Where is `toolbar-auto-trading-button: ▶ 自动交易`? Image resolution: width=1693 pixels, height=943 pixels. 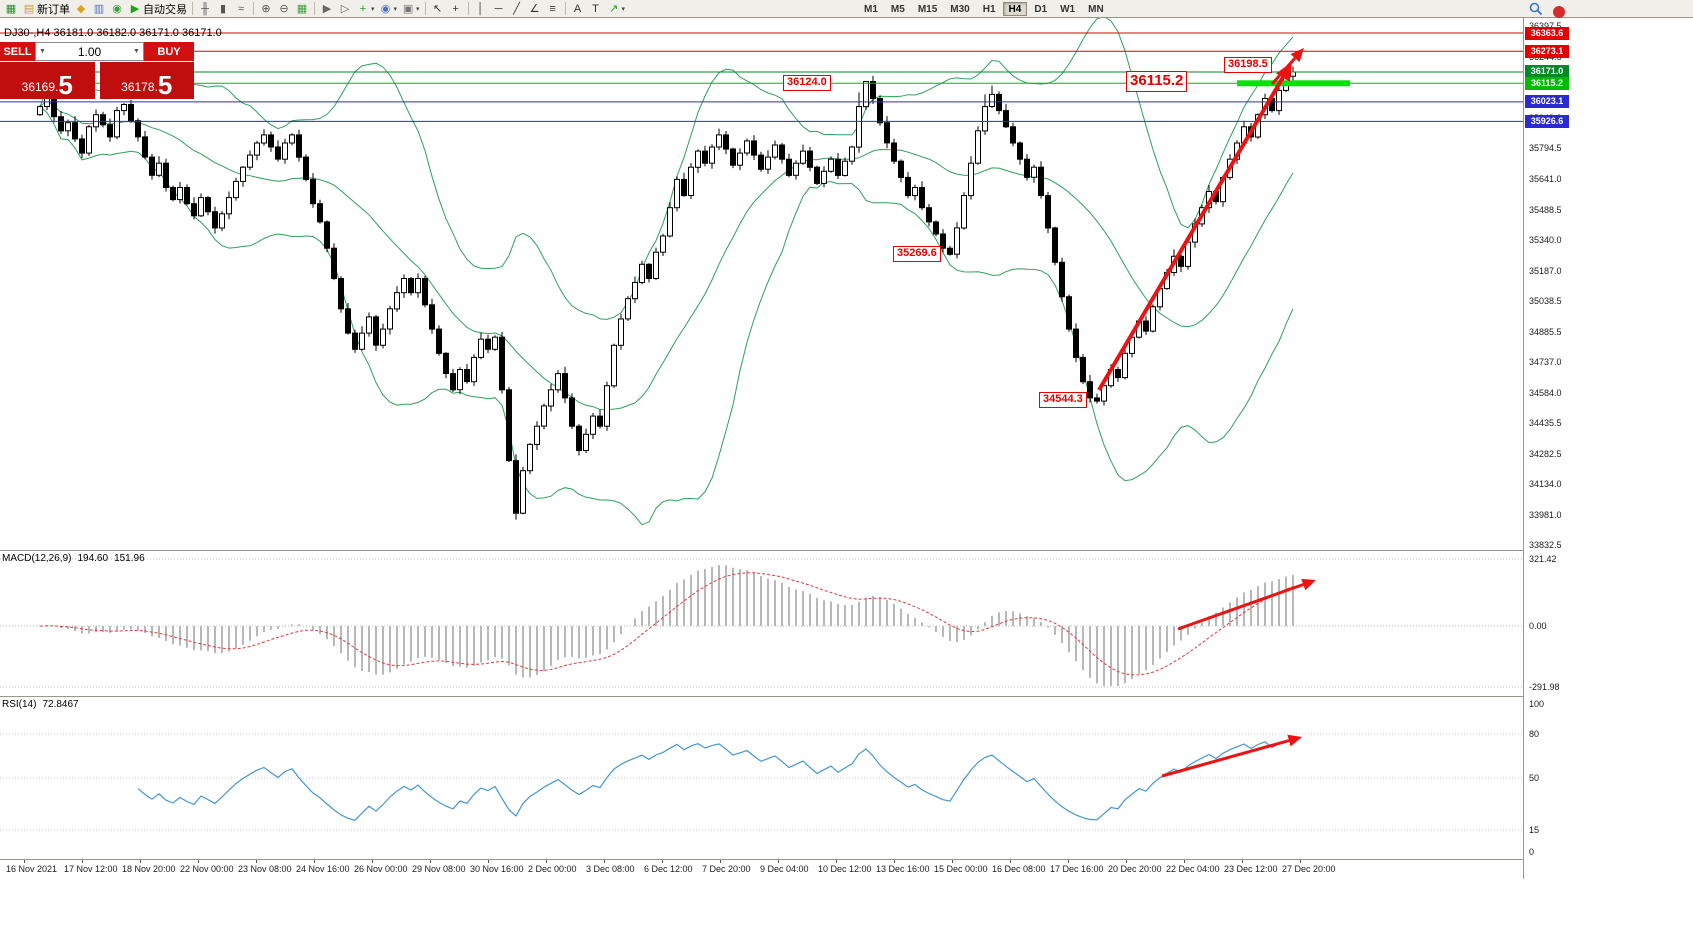
toolbar-auto-trading-button: ▶ 自动交易 is located at coordinates (157, 9).